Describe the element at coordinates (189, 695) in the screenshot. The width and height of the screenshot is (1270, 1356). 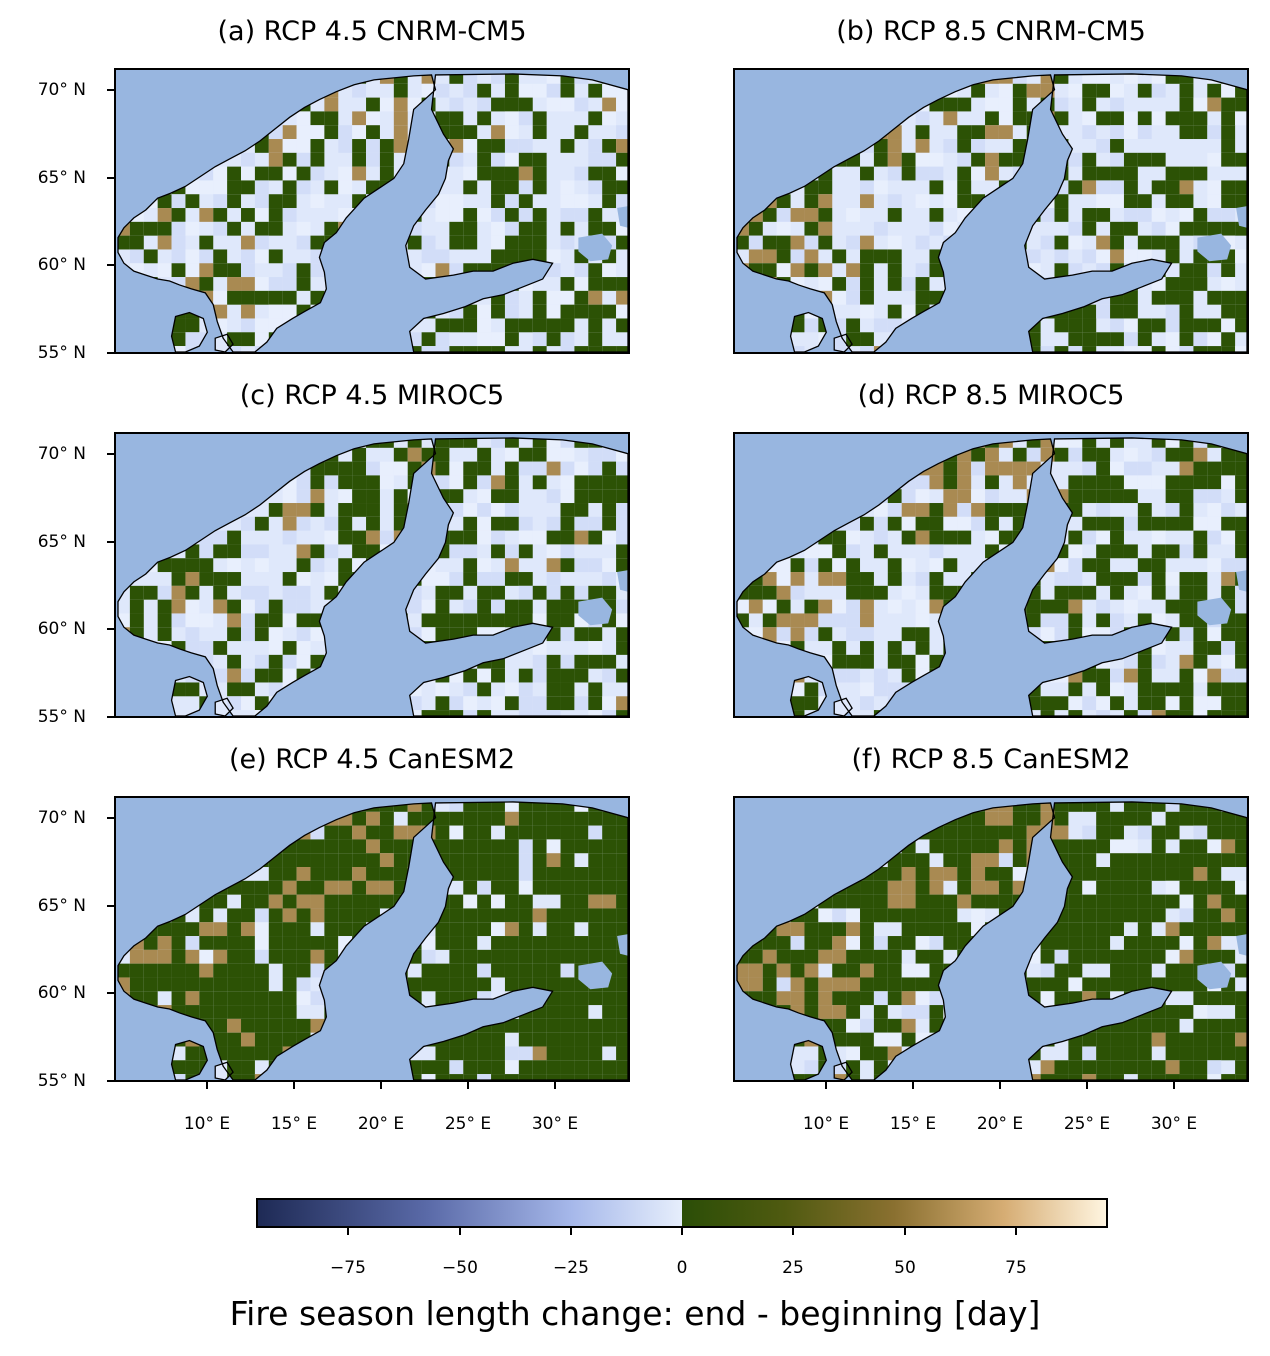
I see `coastline` at that location.